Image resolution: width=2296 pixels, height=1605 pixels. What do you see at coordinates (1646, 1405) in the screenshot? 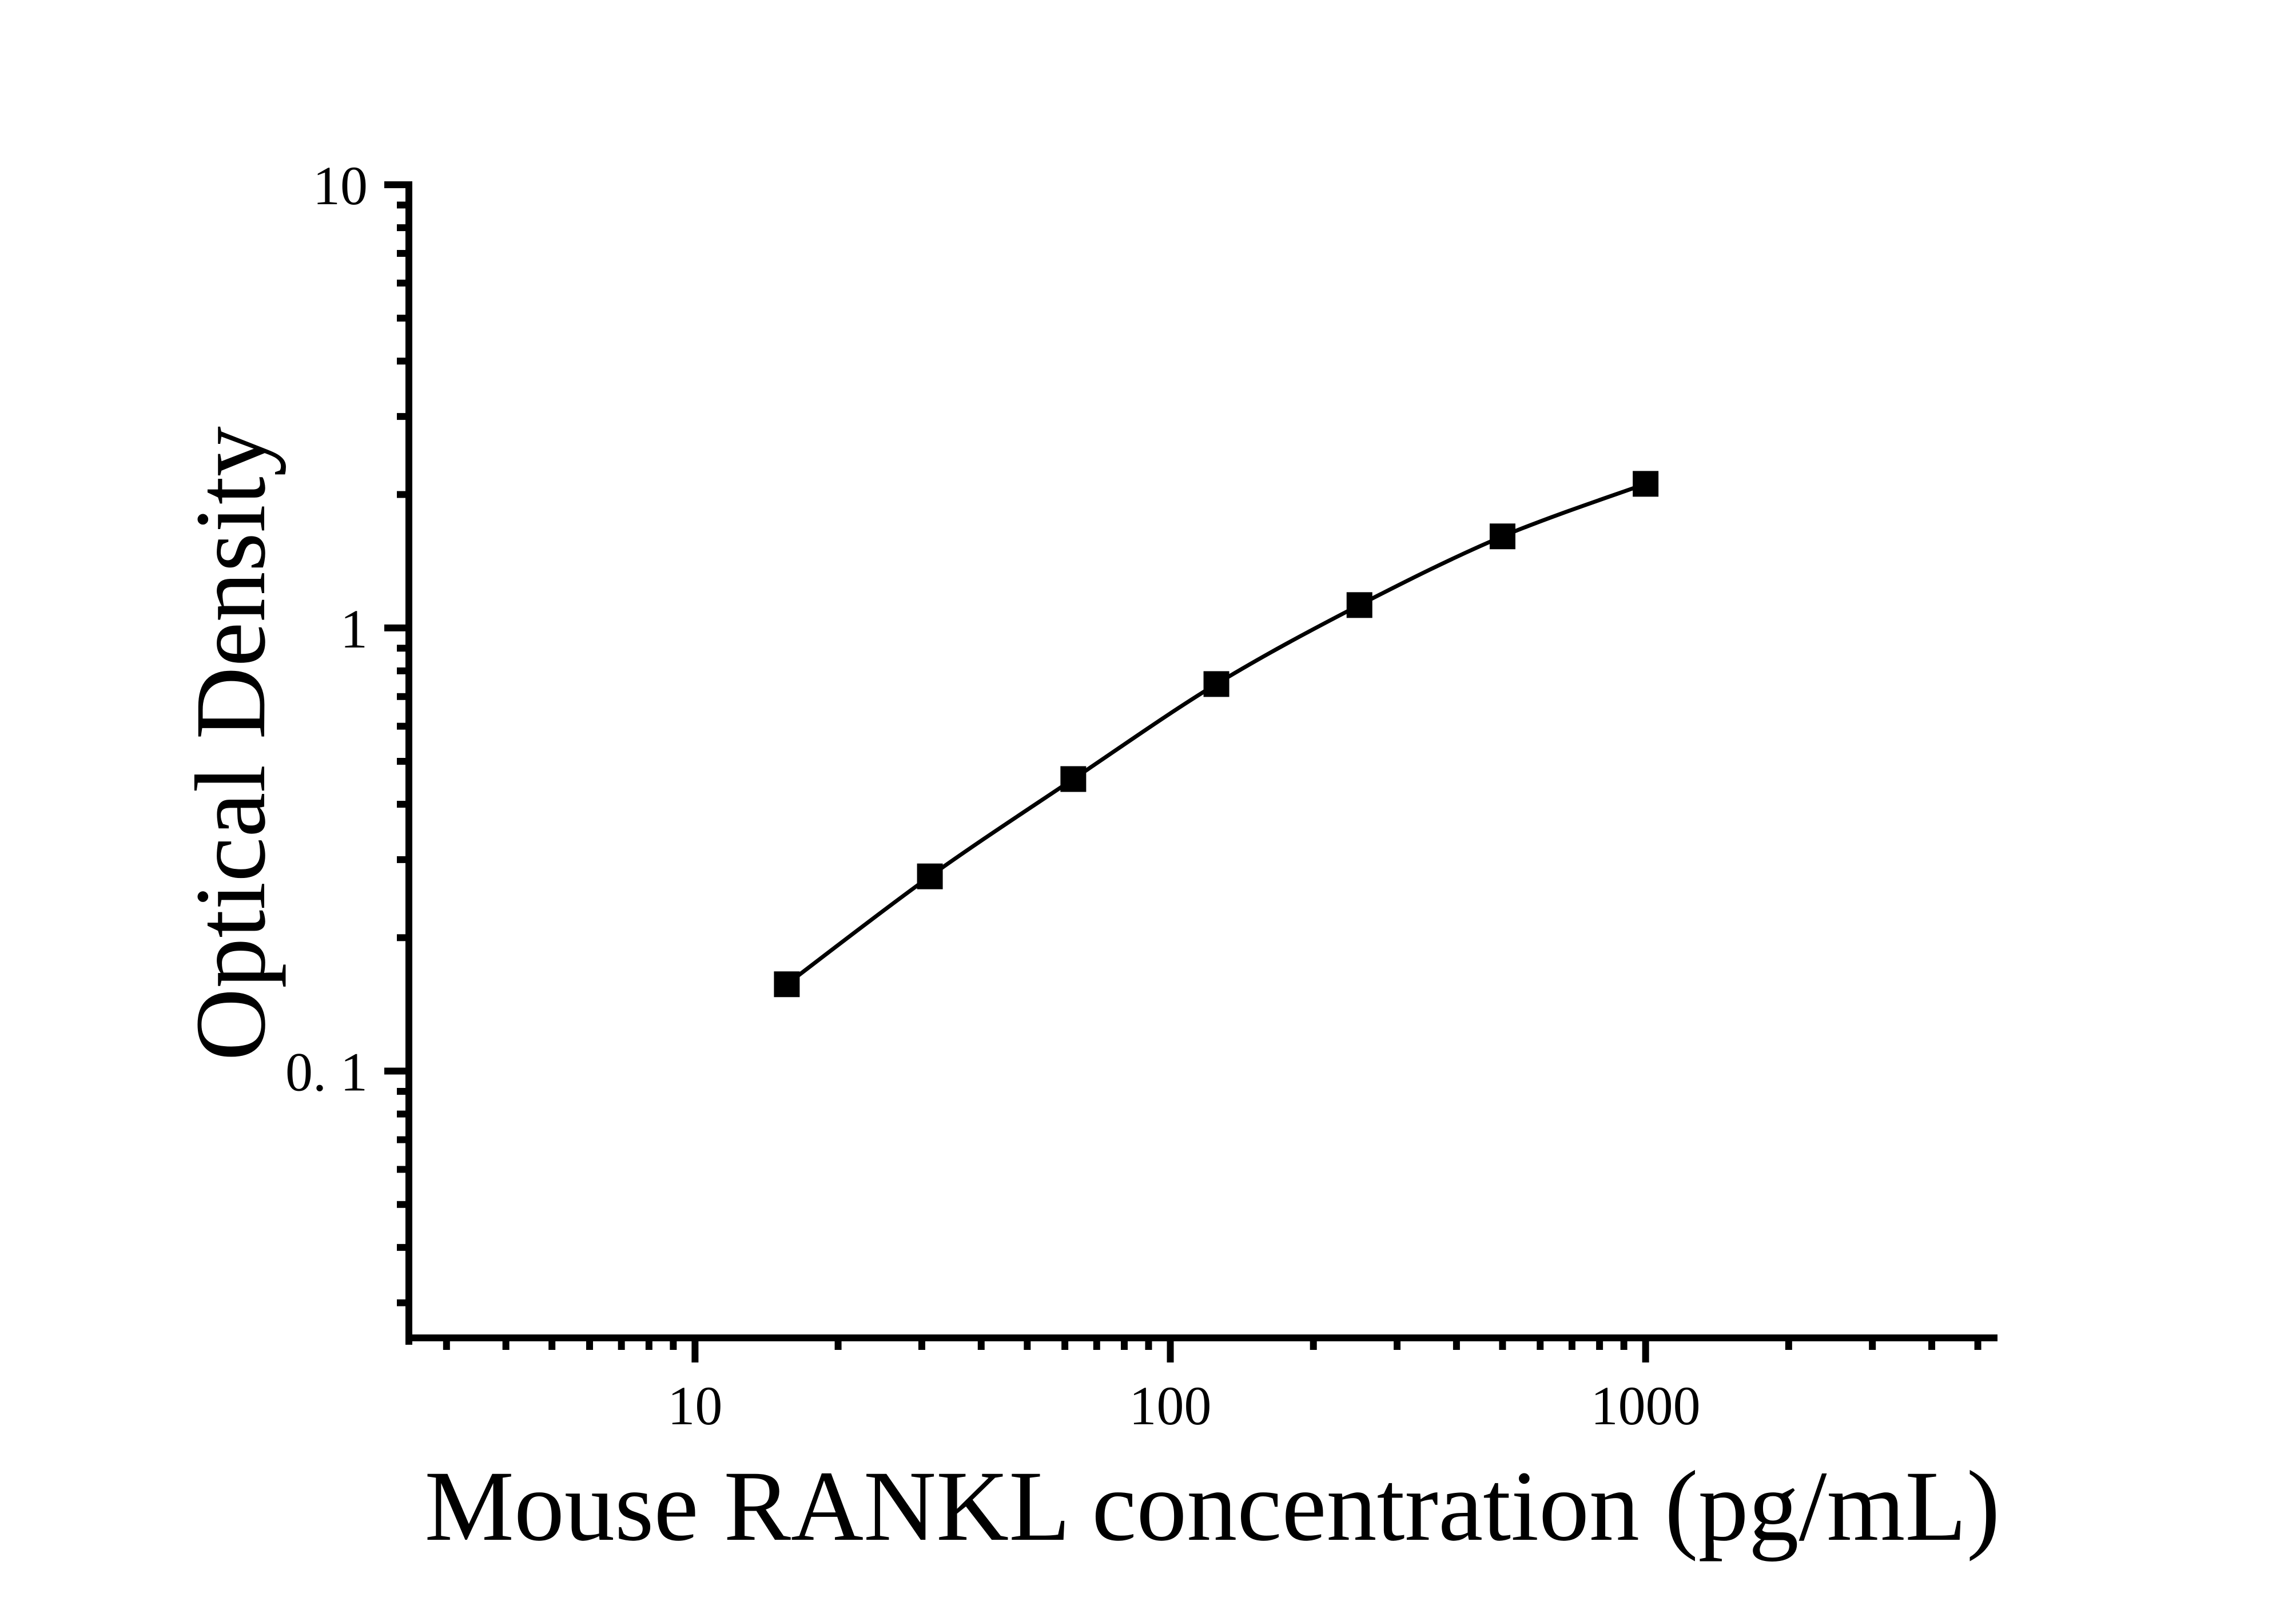
I see `x-tick-label: 1000` at bounding box center [1646, 1405].